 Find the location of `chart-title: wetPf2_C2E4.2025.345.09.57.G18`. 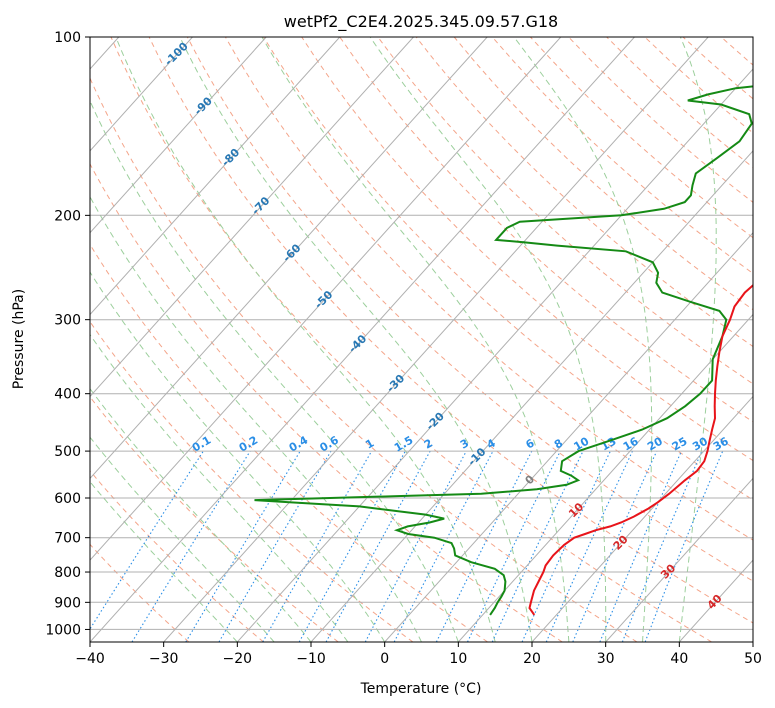

chart-title: wetPf2_C2E4.2025.345.09.57.G18 is located at coordinates (421, 22).